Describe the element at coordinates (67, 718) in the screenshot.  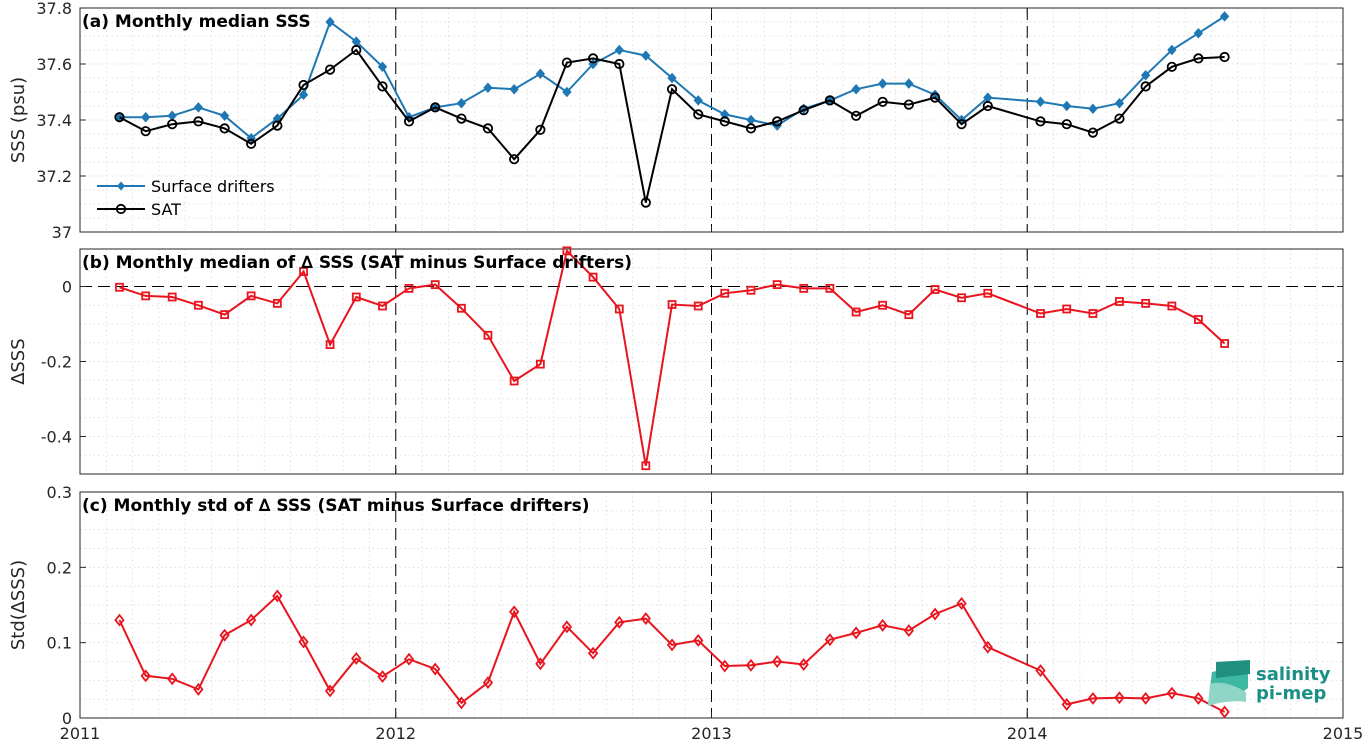
I see `y-tick-label: 0` at that location.